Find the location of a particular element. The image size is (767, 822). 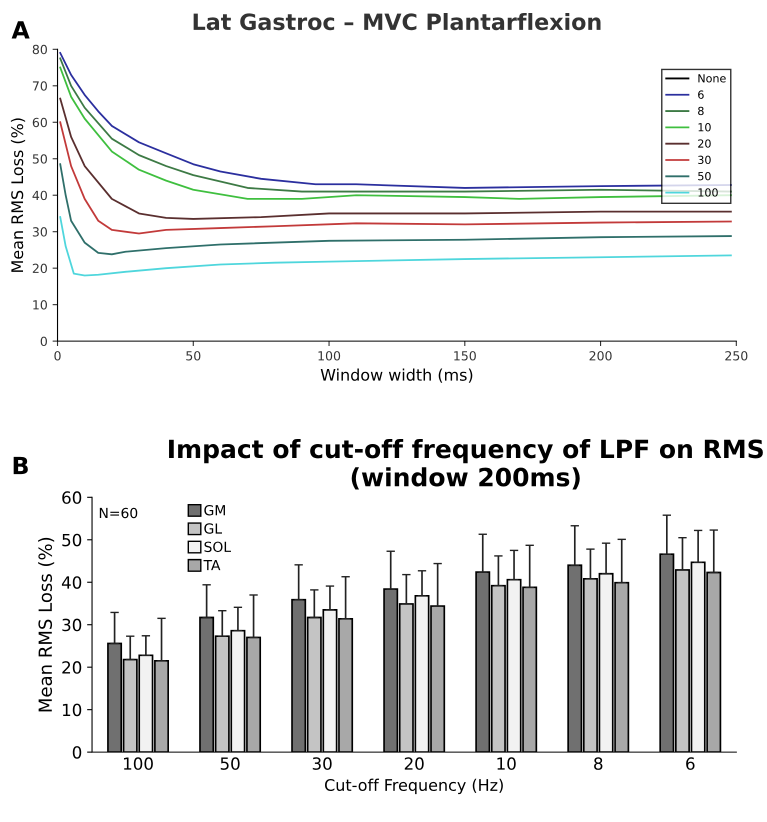

legend-label: 100 is located at coordinates (708, 192).